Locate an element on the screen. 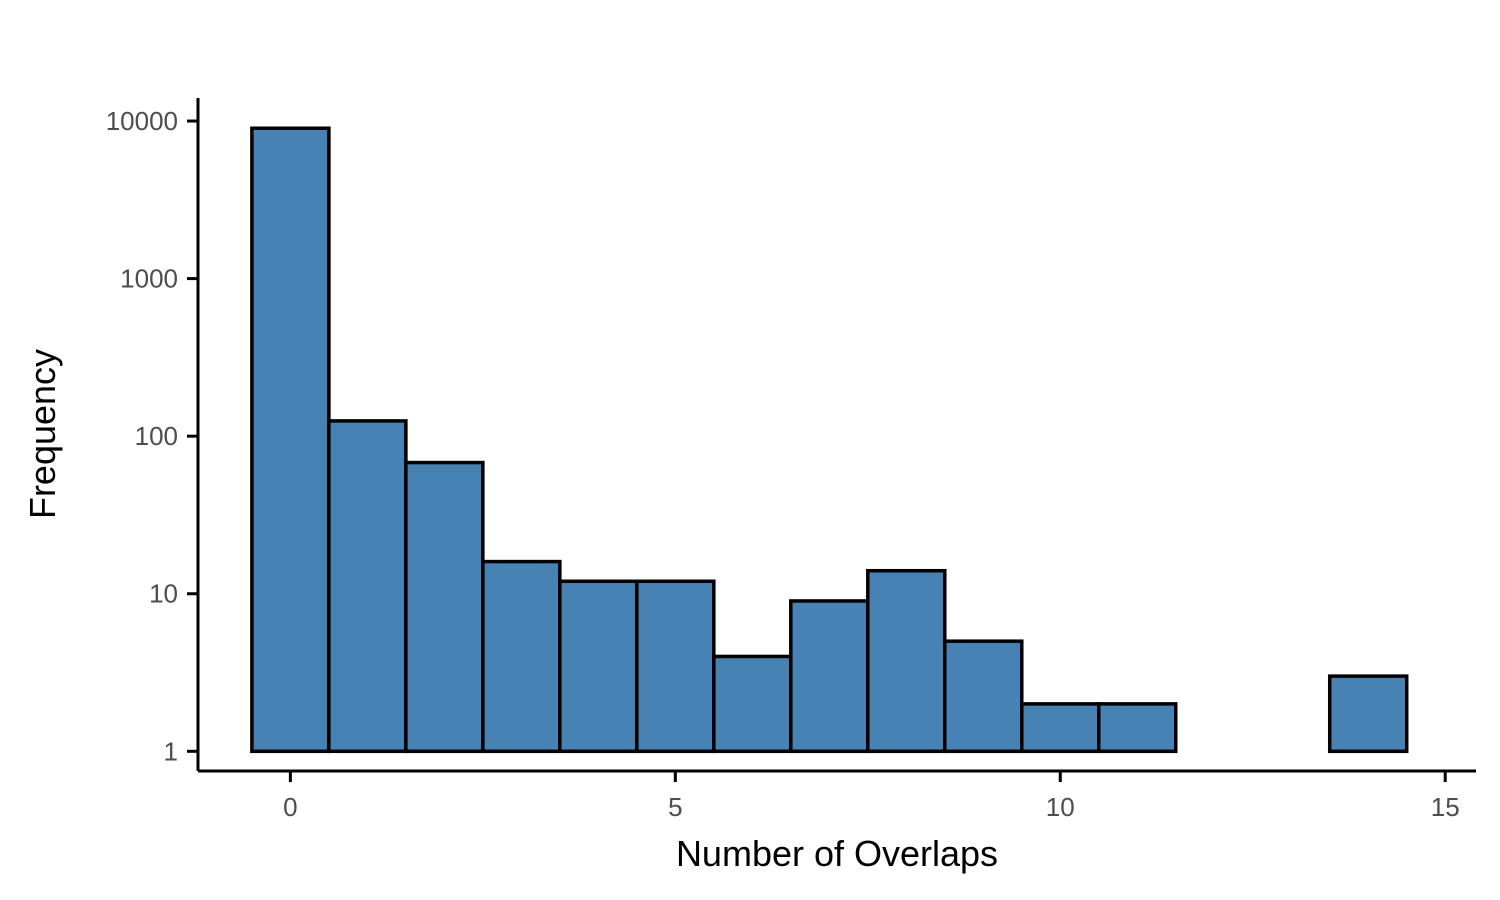 The height and width of the screenshot is (900, 1500). y-axis-title: Frequency is located at coordinates (42, 434).